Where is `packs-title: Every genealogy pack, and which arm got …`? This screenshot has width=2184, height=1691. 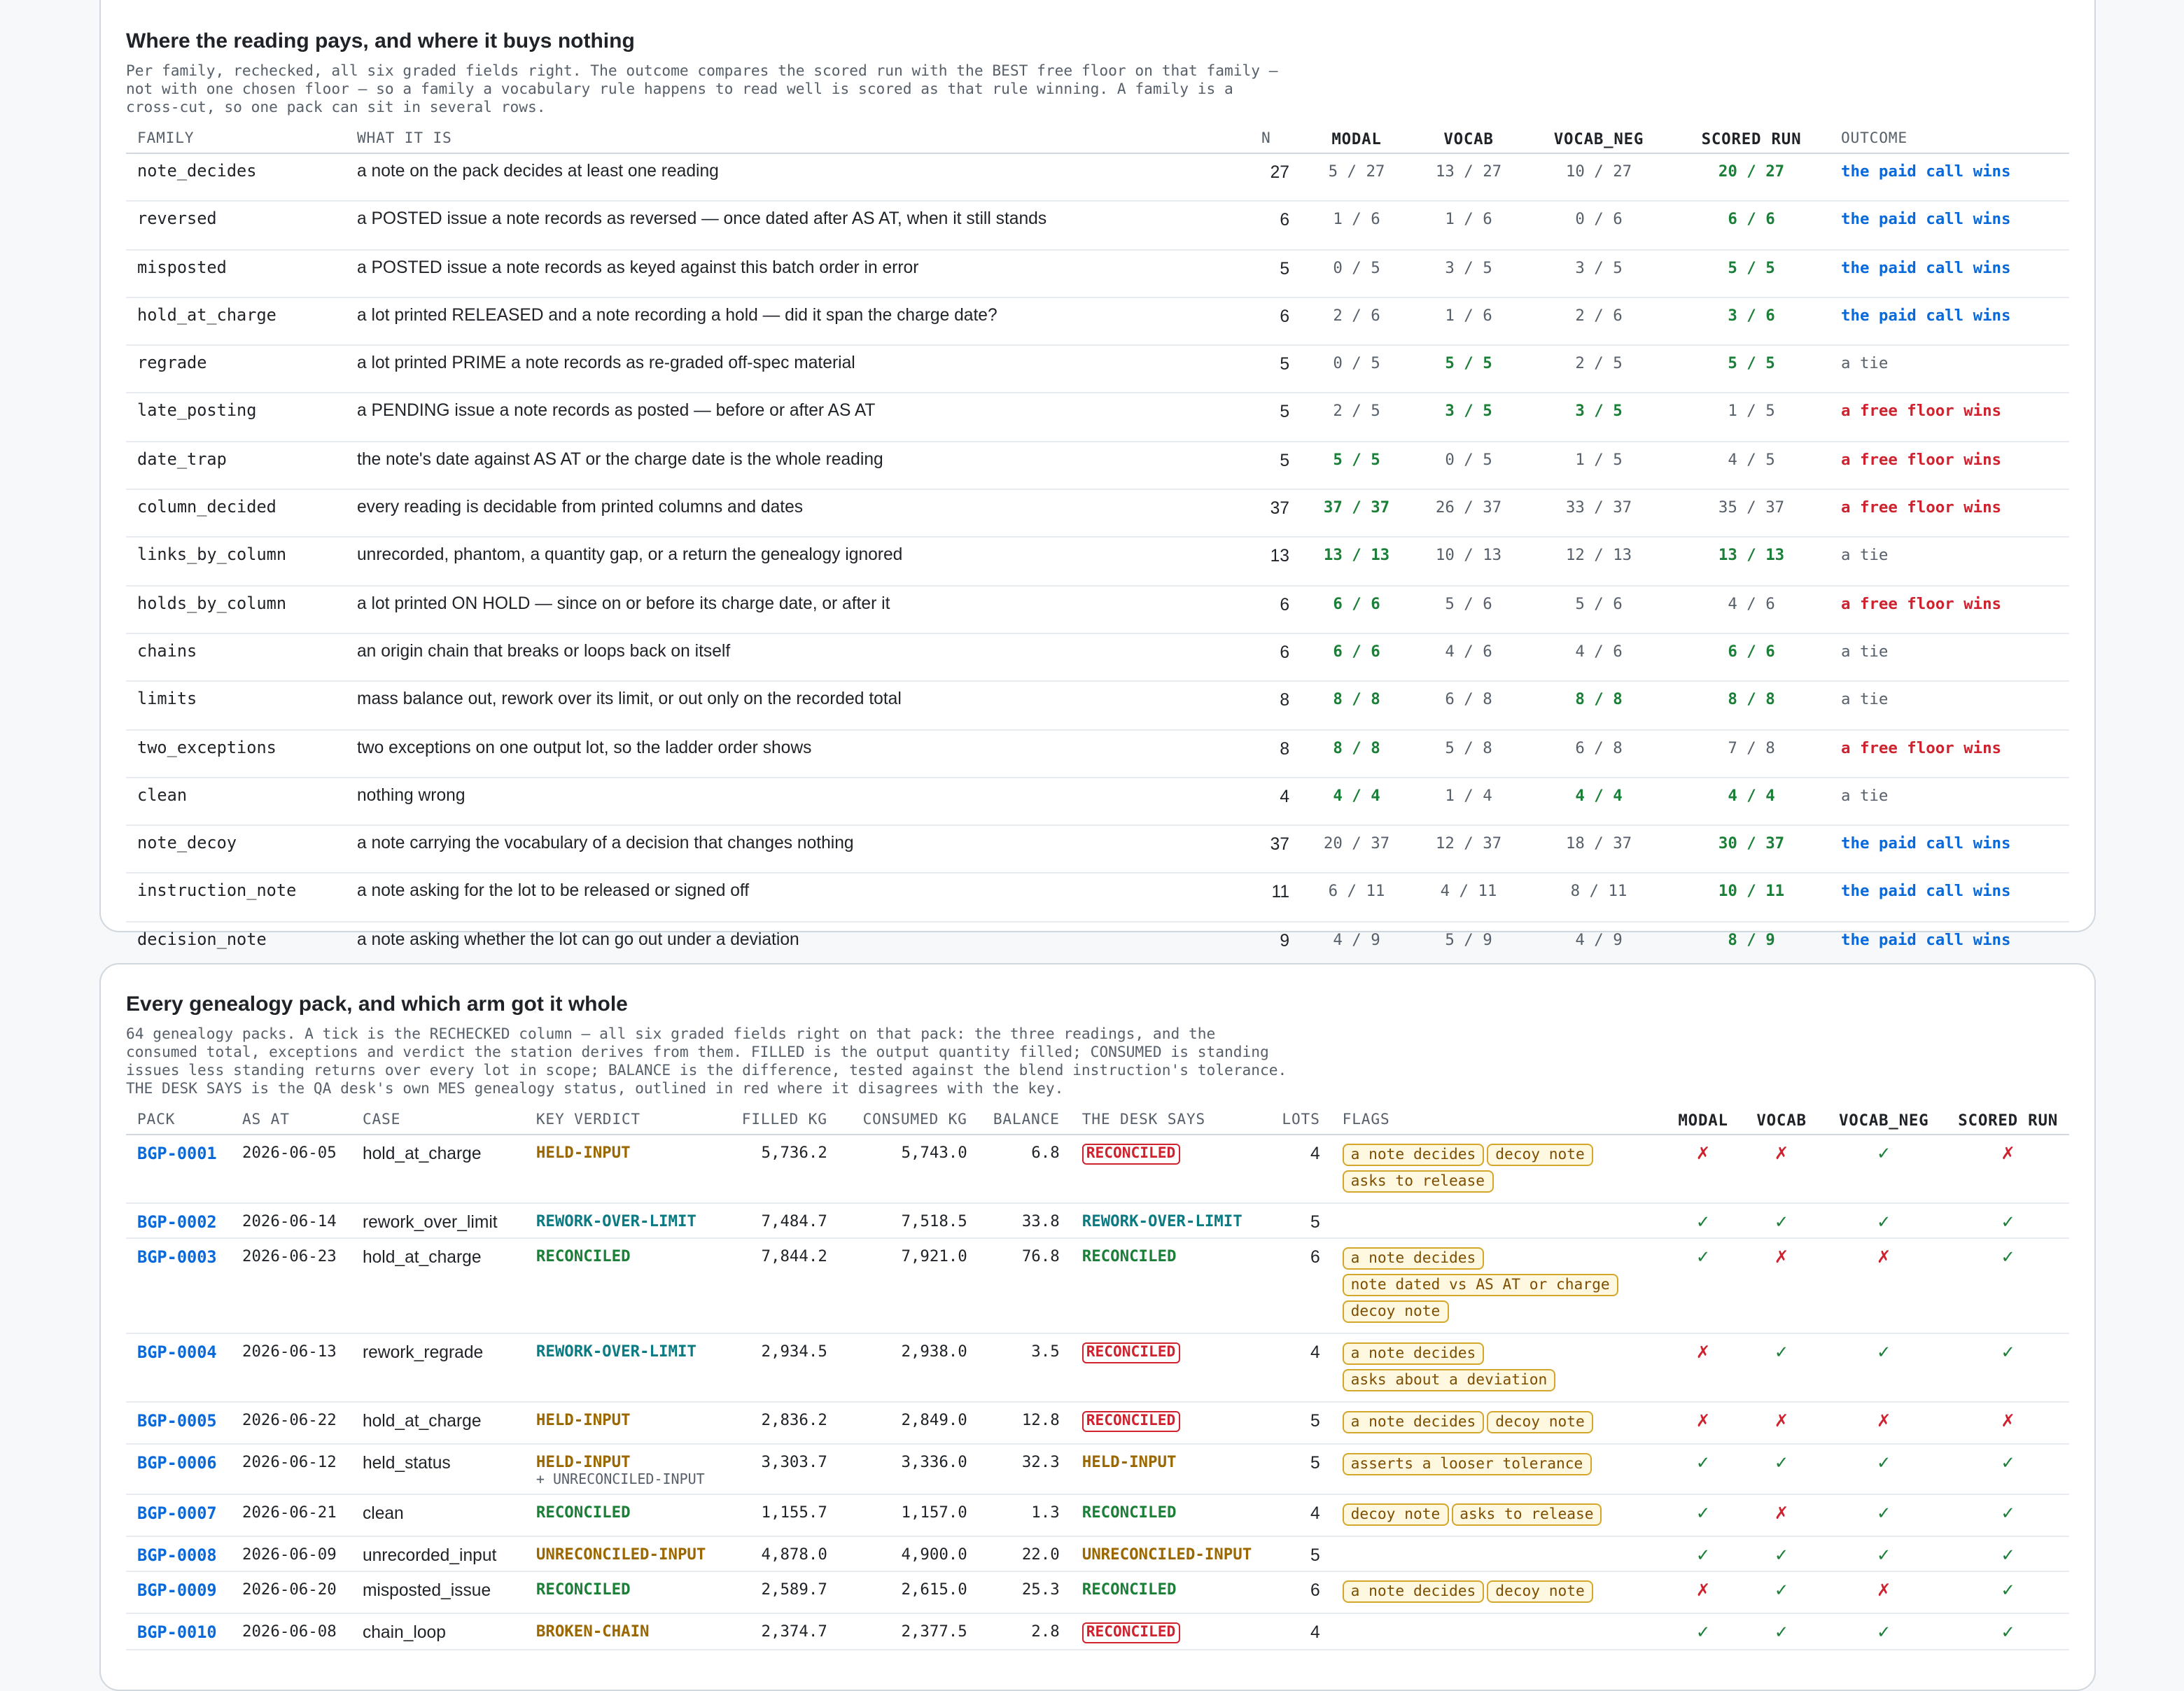 packs-title: Every genealogy pack, and which arm got … is located at coordinates (377, 1004).